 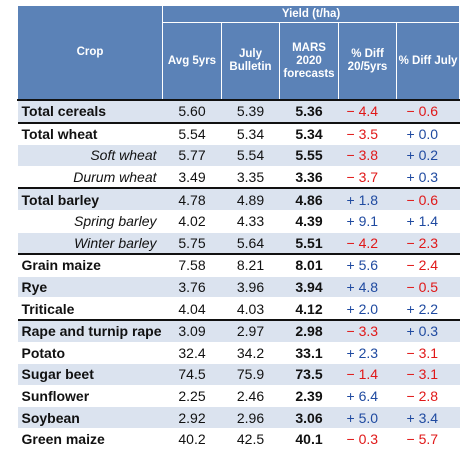 What do you see at coordinates (192, 243) in the screenshot?
I see `avg-5yrs-cell: 5.75` at bounding box center [192, 243].